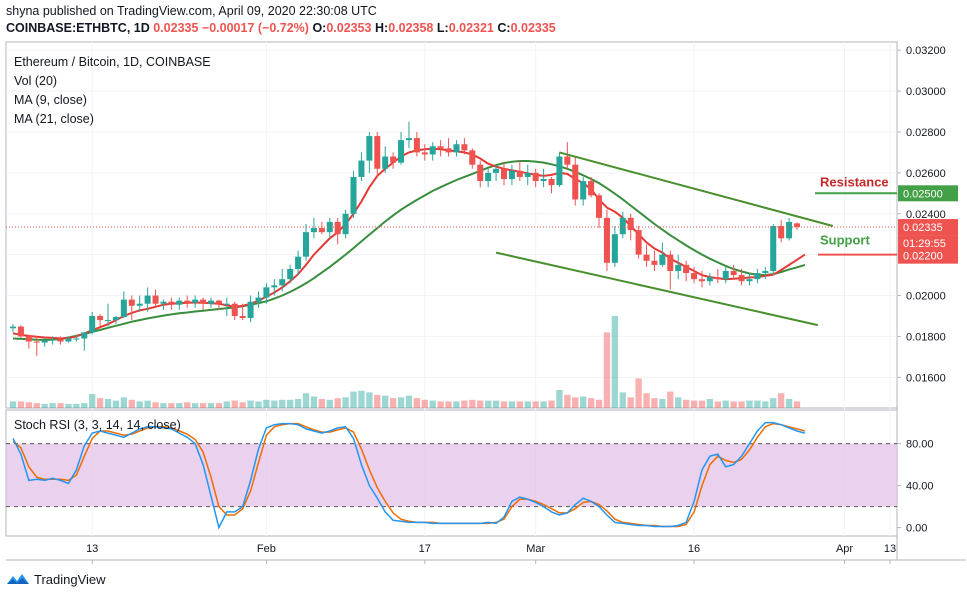 The image size is (967, 599). What do you see at coordinates (54, 119) in the screenshot?
I see `legend-ma21: MA (21, close)` at bounding box center [54, 119].